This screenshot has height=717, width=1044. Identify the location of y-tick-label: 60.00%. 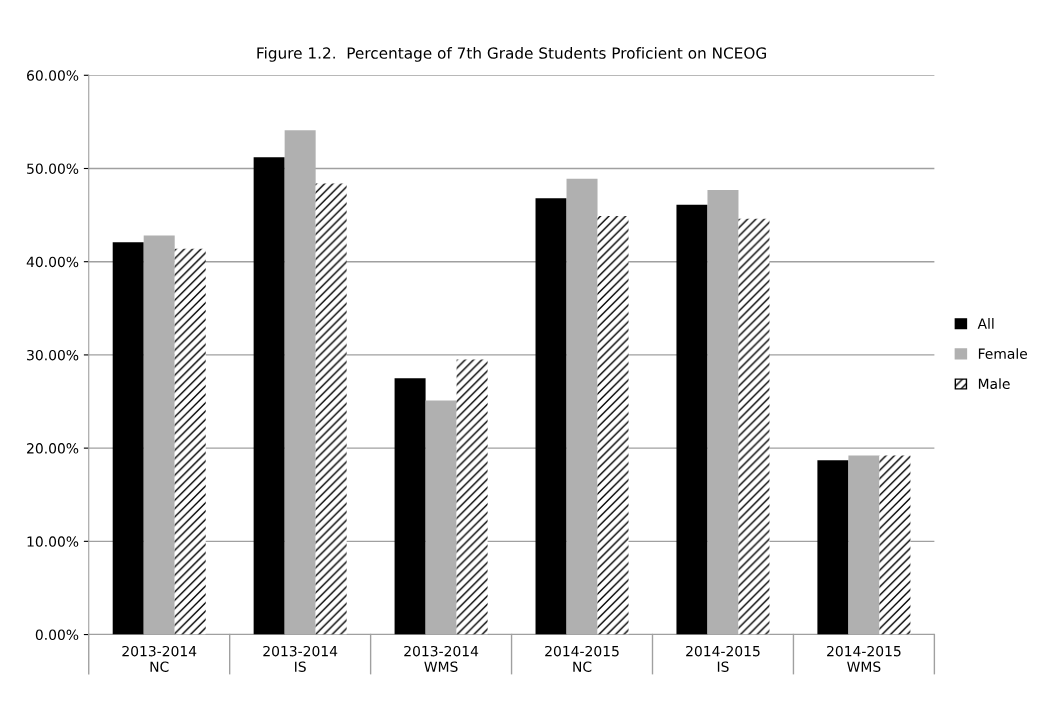
(53, 75).